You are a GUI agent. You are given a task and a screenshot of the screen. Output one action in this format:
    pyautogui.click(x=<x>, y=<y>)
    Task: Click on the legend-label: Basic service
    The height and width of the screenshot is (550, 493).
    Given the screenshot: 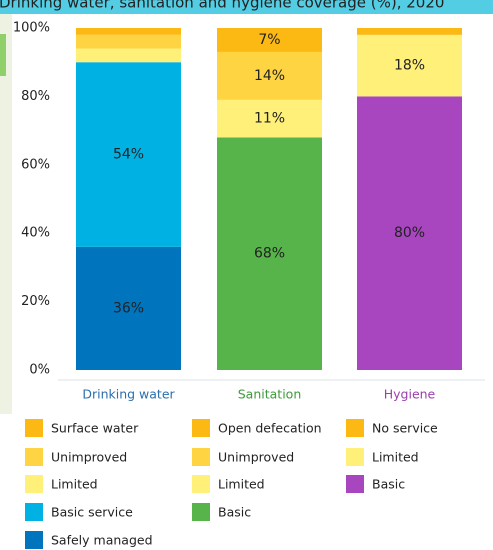 What is the action you would take?
    pyautogui.click(x=92, y=512)
    